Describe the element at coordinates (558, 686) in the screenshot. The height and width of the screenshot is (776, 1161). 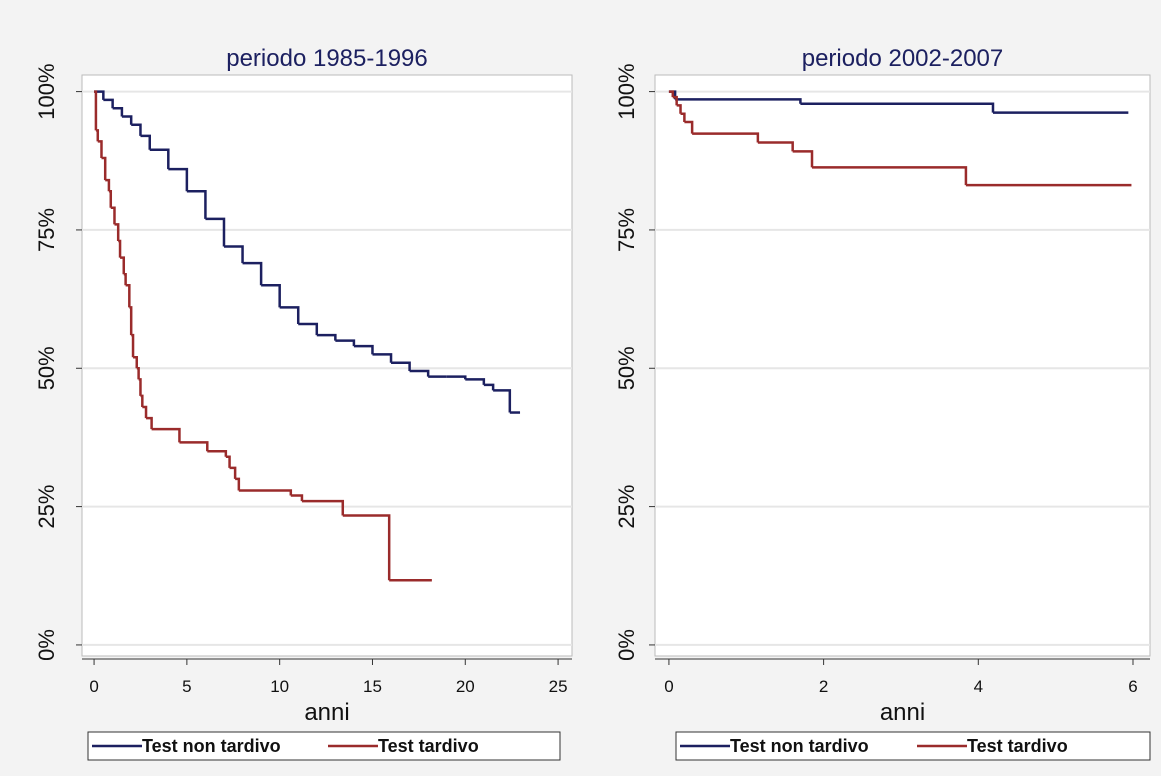
I see `x-tick-label: 25` at that location.